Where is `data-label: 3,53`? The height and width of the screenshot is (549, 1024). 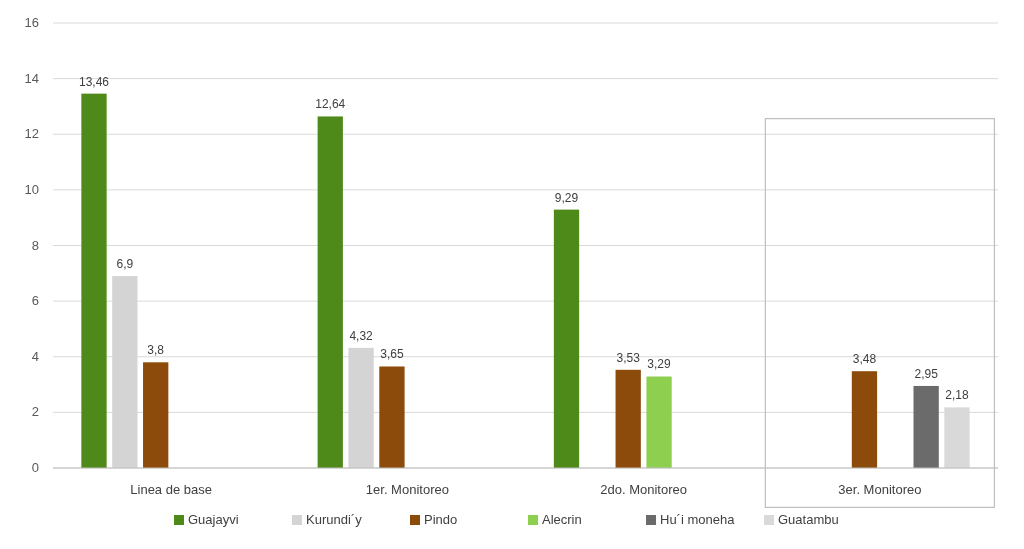
data-label: 3,53 is located at coordinates (628, 357).